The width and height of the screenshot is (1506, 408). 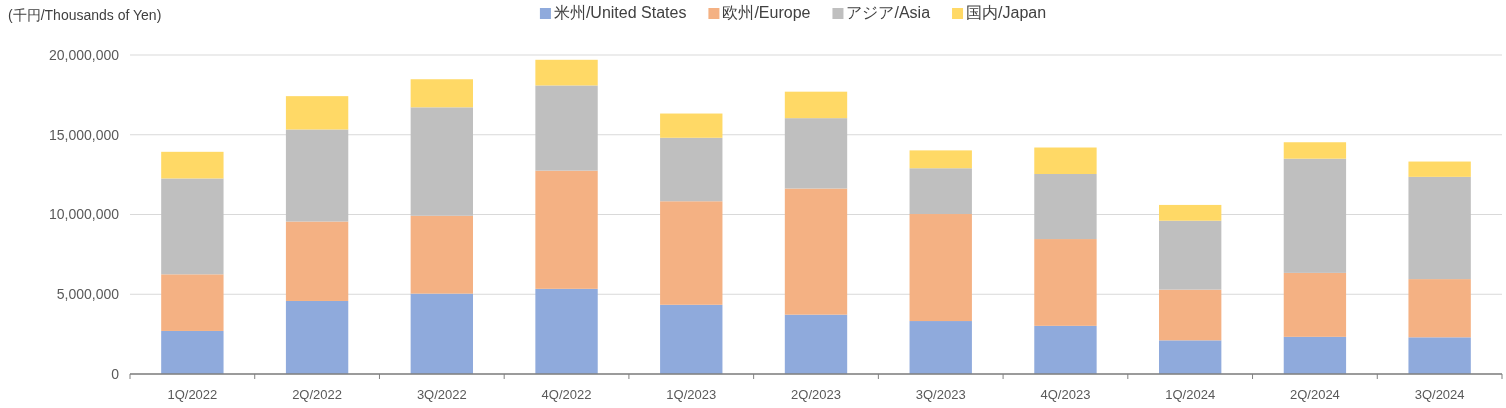 What do you see at coordinates (816, 394) in the screenshot?
I see `x-tick-label: 2Q/2023` at bounding box center [816, 394].